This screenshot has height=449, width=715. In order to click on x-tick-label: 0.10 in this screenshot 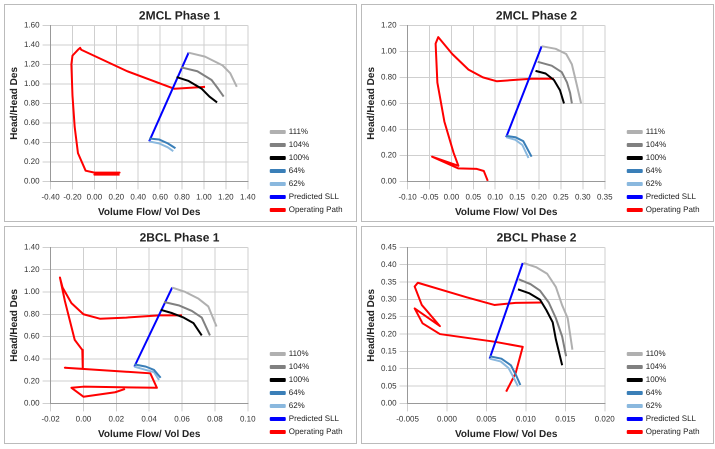, I will do `click(248, 419)`.